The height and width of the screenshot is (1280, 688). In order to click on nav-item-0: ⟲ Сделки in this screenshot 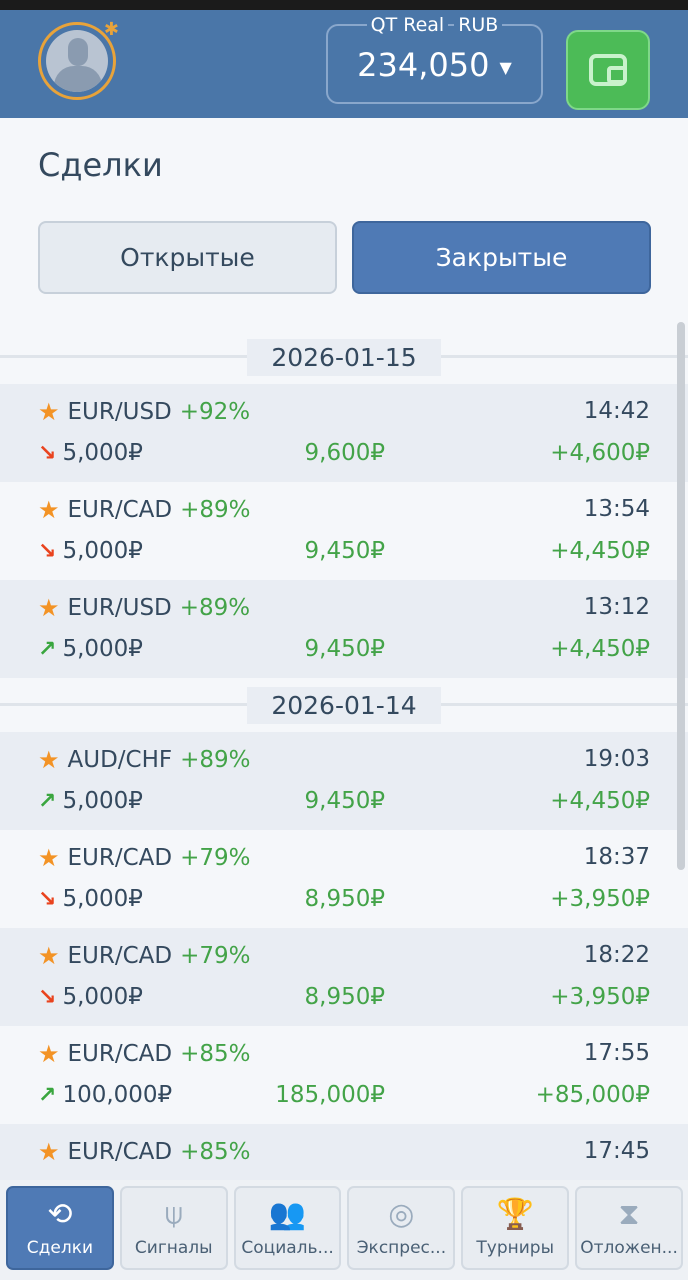, I will do `click(60, 1228)`.